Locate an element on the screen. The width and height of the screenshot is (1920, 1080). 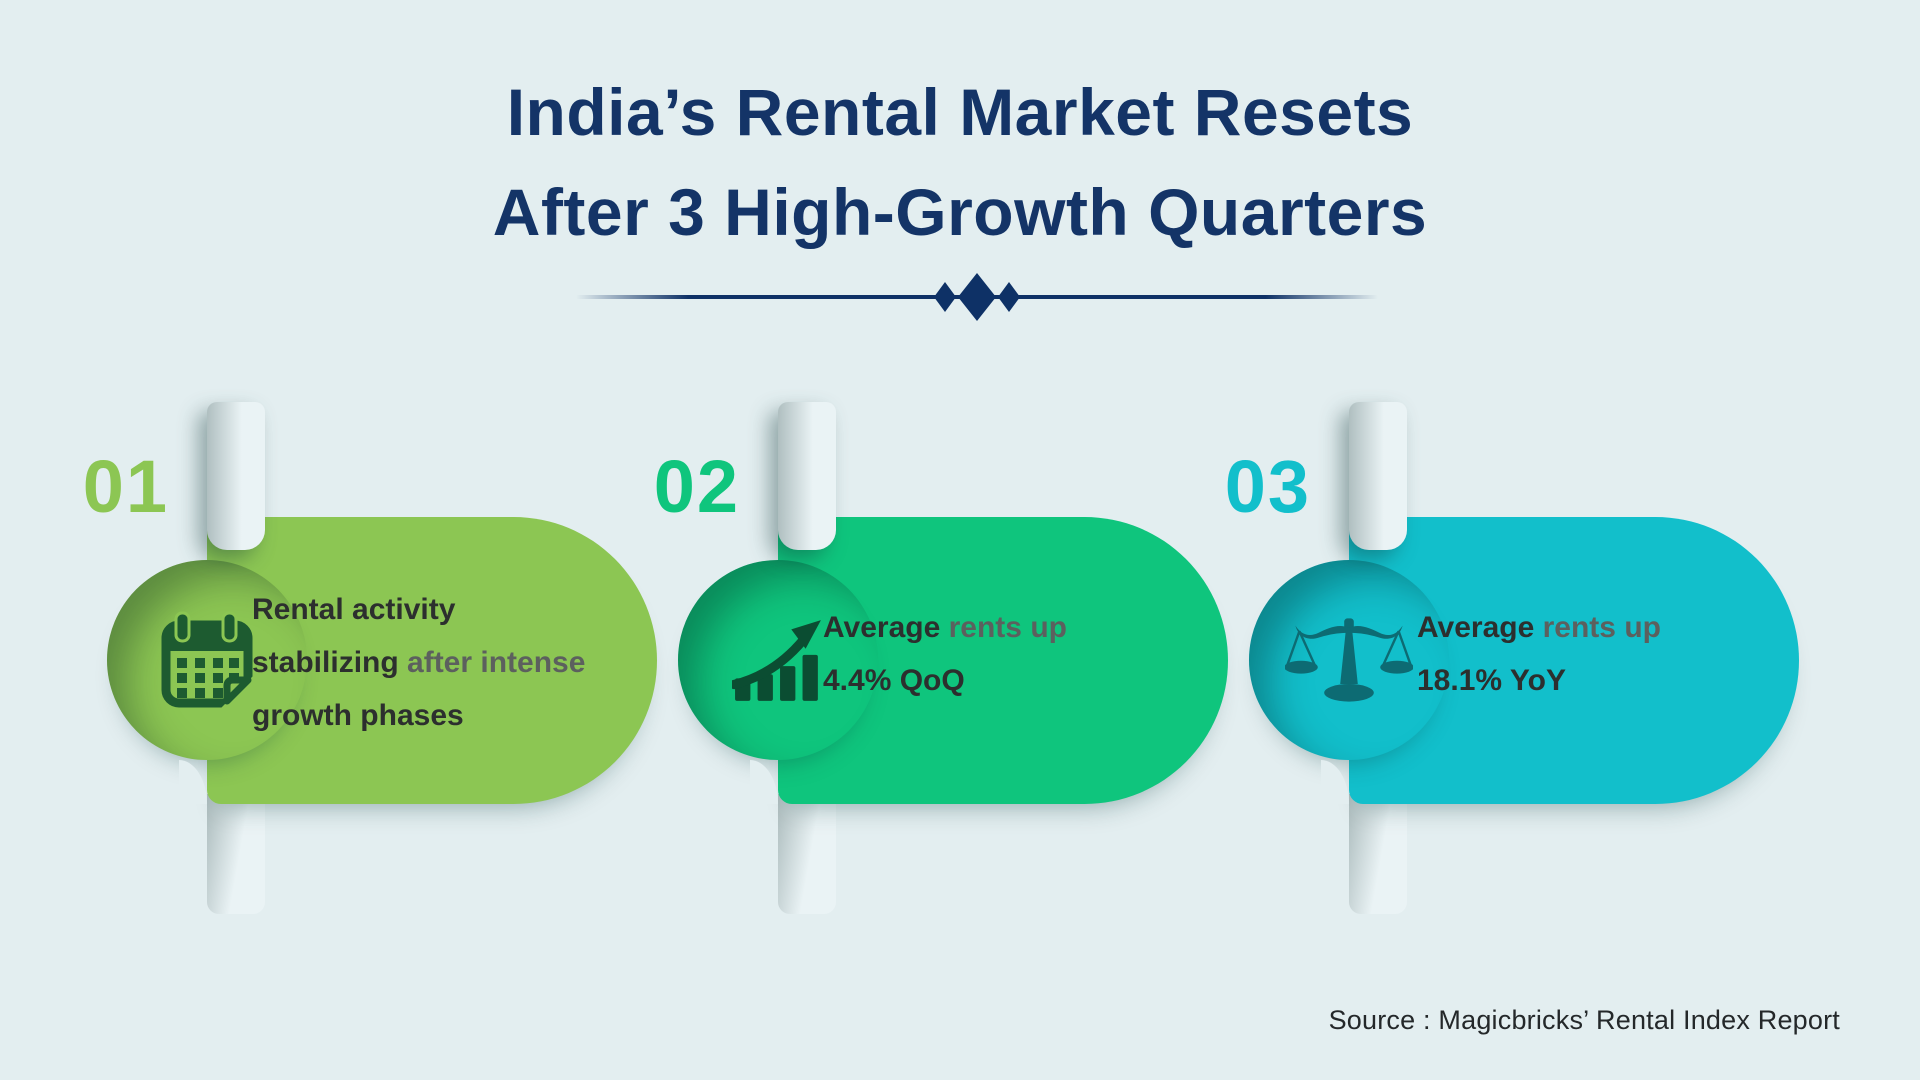
card-text: Average rents up 18.1% YoY is located at coordinates (1607, 654).